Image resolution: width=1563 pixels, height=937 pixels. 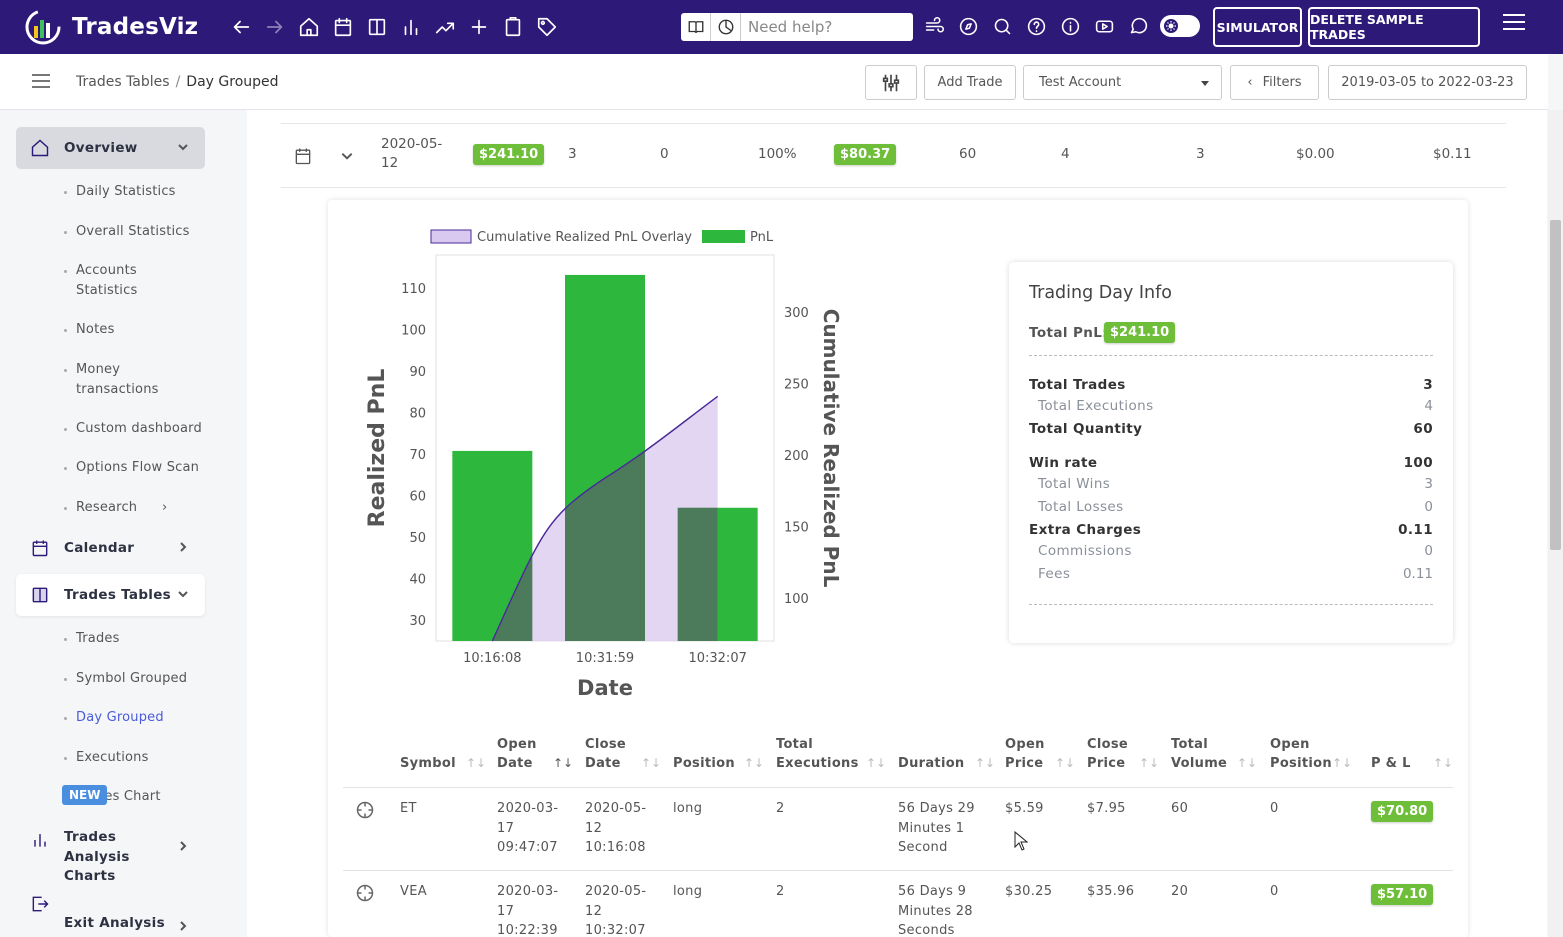 What do you see at coordinates (110, 595) in the screenshot?
I see `sidebar-item-trades-tables: Trades Tables` at bounding box center [110, 595].